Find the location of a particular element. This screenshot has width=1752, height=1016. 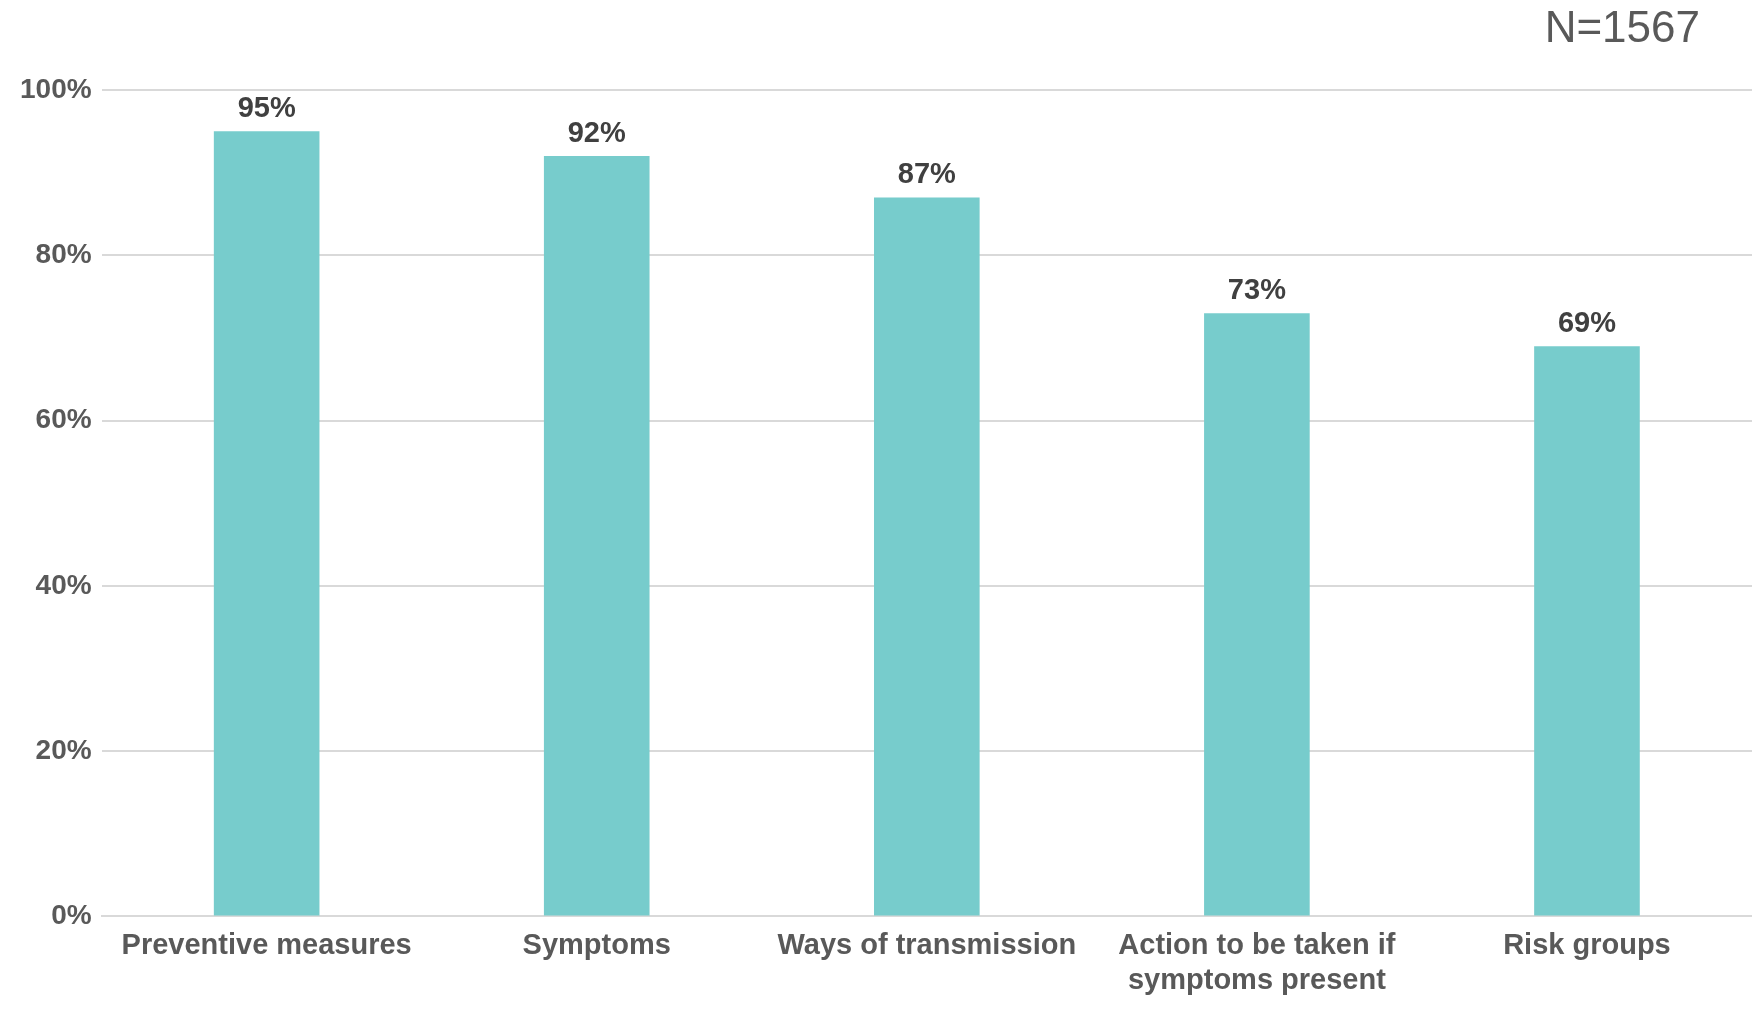

data-label: 73% is located at coordinates (1257, 288).